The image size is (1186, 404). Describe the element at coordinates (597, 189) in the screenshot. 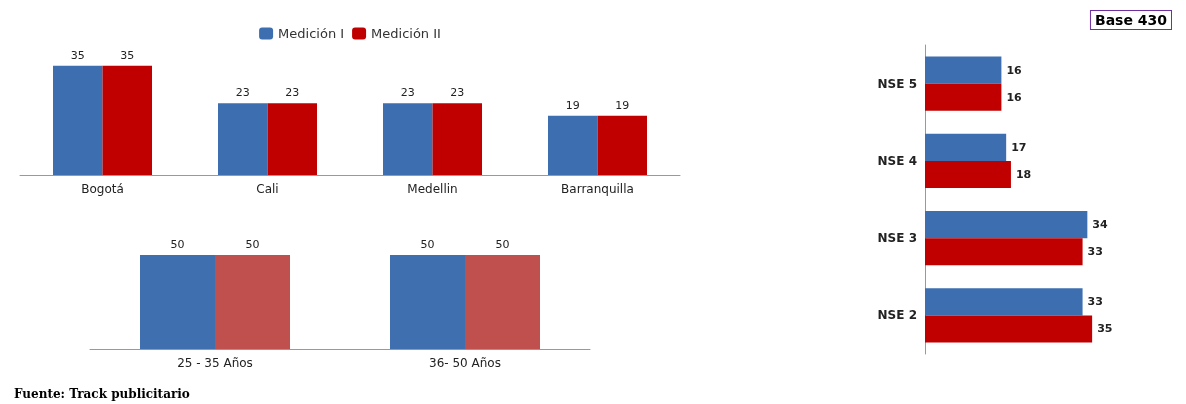

I see `x-tick-label: Barranquilla` at that location.